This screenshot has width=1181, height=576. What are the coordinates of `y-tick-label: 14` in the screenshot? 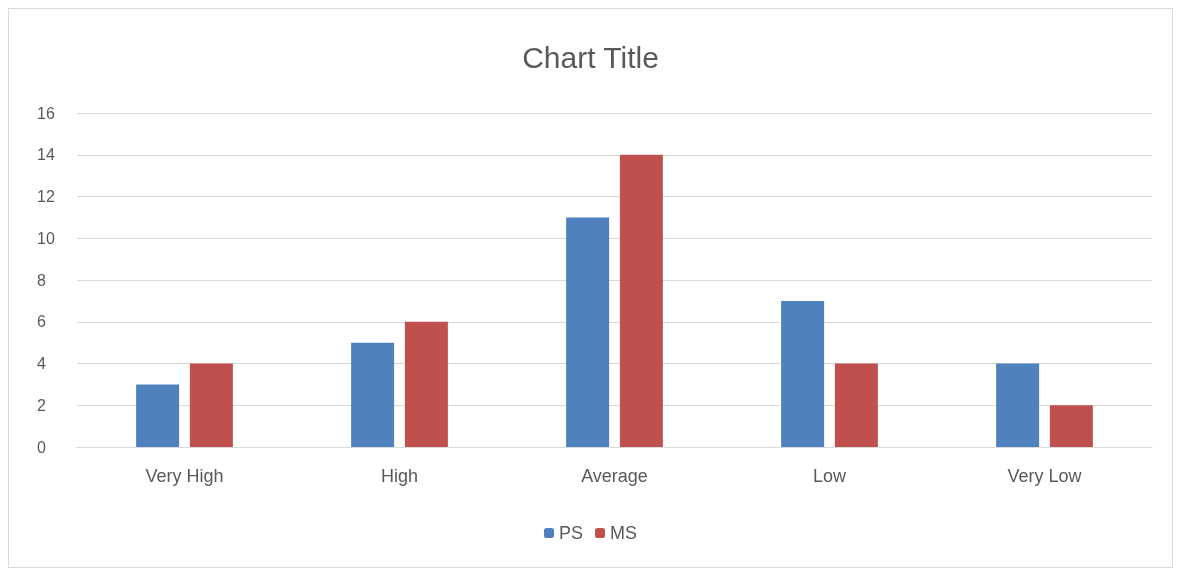 It's located at (46, 155).